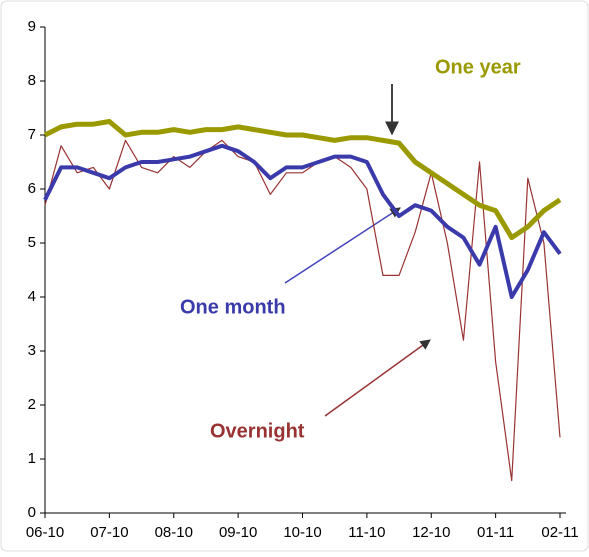  Describe the element at coordinates (45, 532) in the screenshot. I see `x-tick-label: 06-10` at that location.